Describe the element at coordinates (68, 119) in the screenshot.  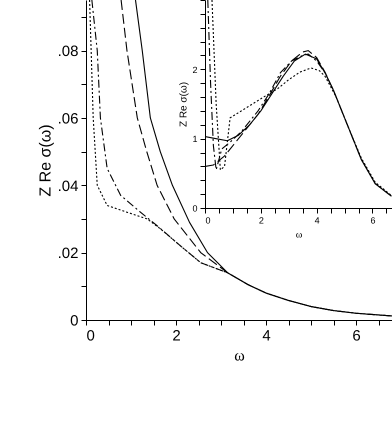
I see `y-tick-label: .06` at that location.